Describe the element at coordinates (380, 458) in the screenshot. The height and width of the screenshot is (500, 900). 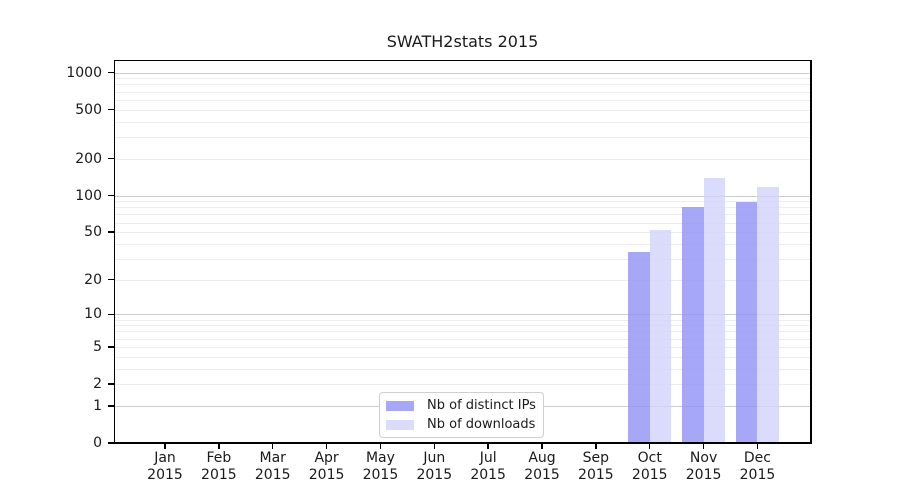
I see `x-tick-month: May` at that location.